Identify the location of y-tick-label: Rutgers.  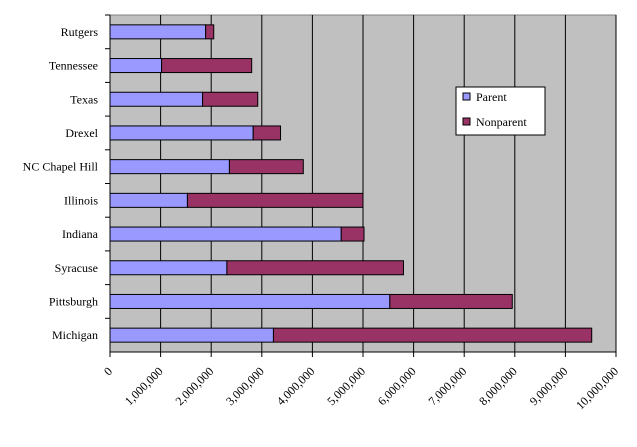
(80, 32).